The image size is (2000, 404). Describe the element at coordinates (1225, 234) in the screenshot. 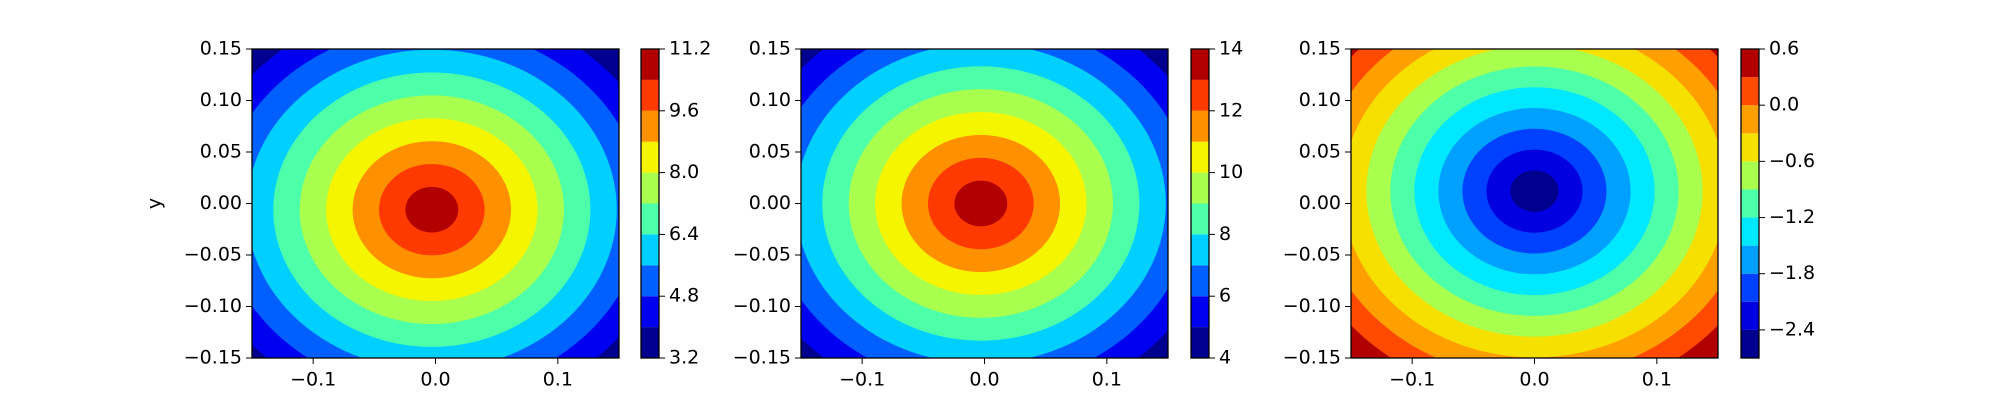

I see `colorbar-tick-label: 8` at that location.